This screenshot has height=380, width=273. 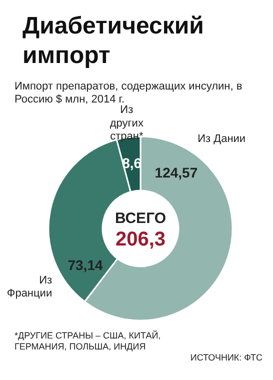 I want to click on slice-label: Из Франции, so click(x=29, y=287).